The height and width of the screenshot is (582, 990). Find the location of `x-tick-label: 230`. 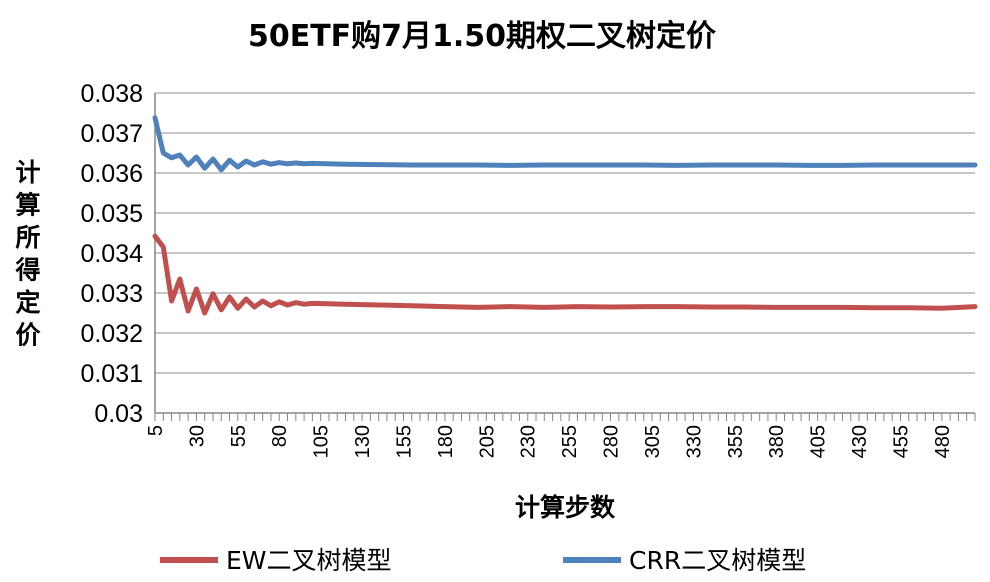

x-tick-label: 230 is located at coordinates (529, 441).